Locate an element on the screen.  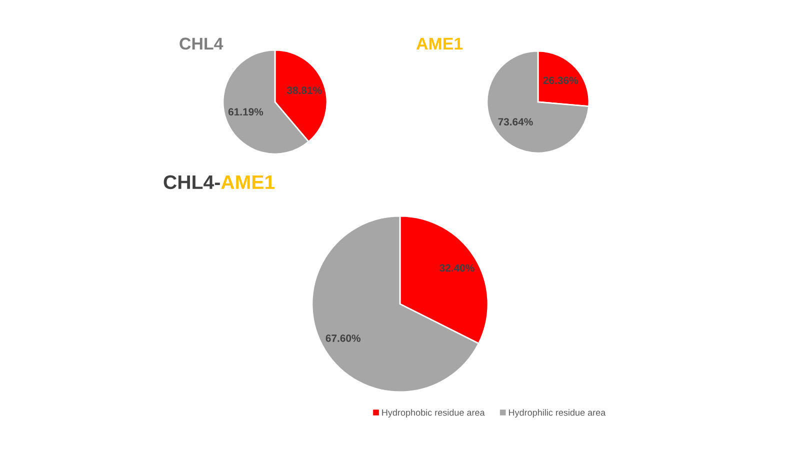
data-label: 32.40% is located at coordinates (456, 268).